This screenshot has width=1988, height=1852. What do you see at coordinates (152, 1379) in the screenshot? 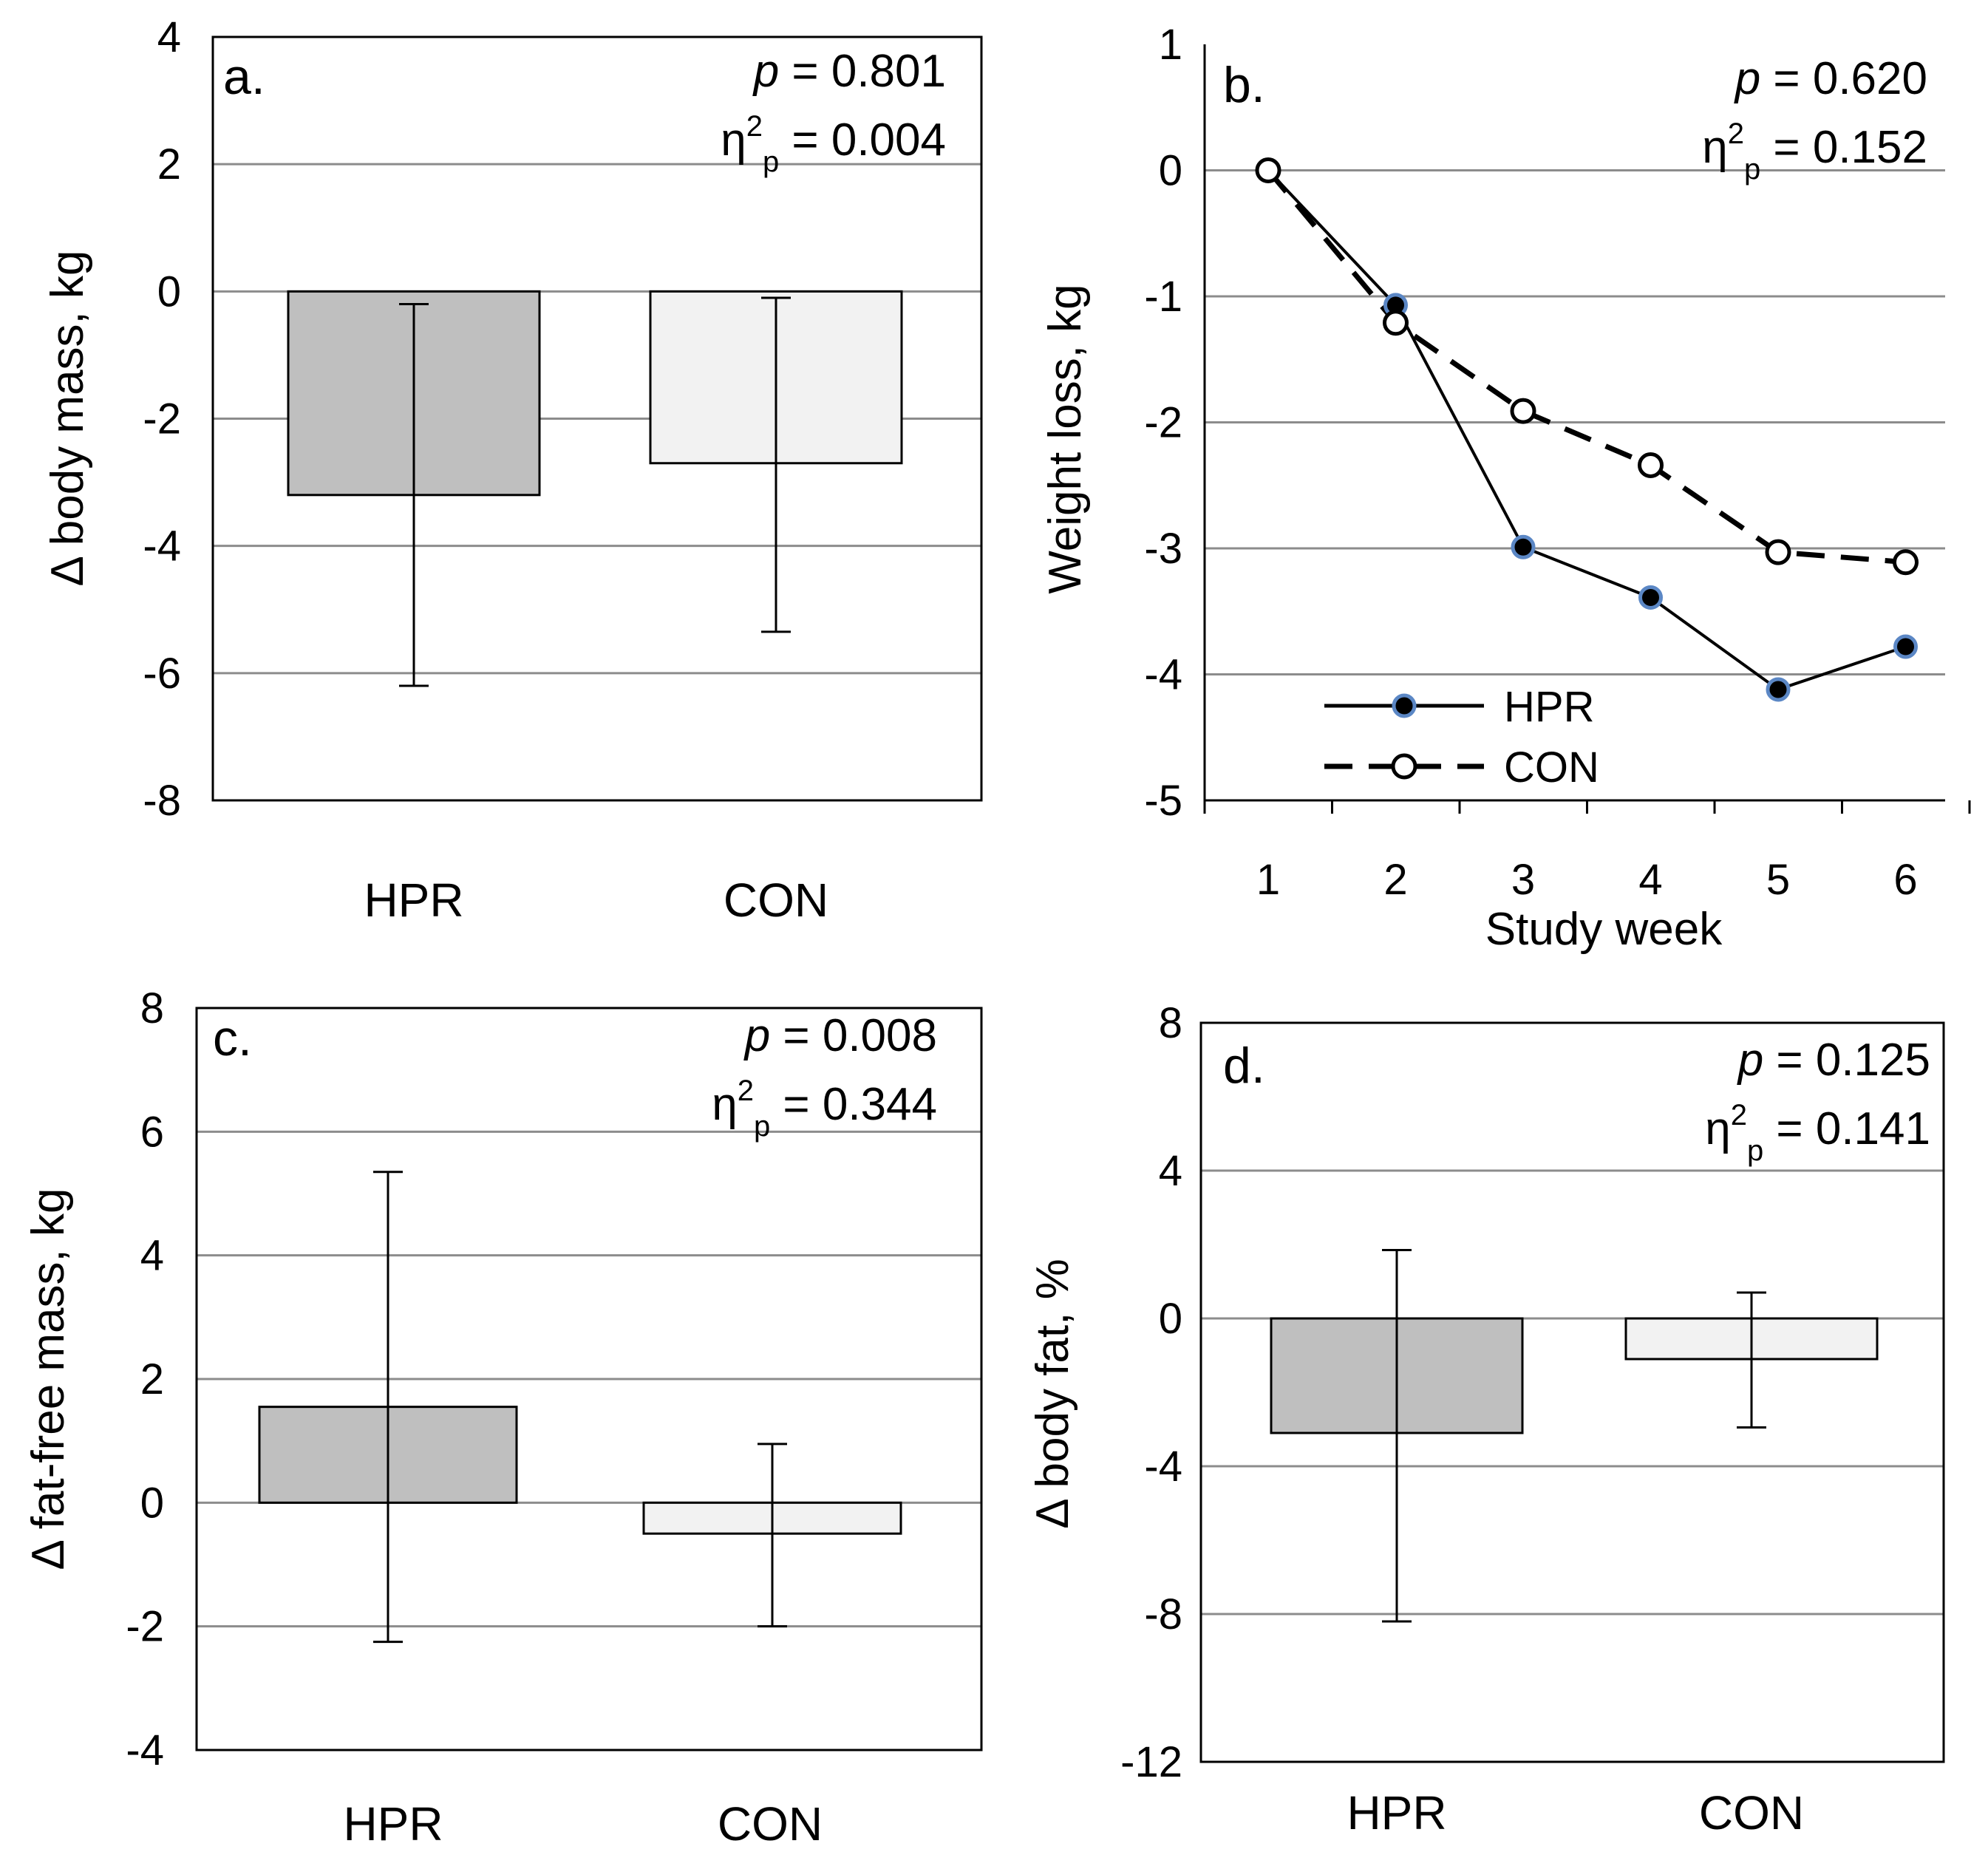
I see `panel-c-y-tick: 2` at bounding box center [152, 1379].